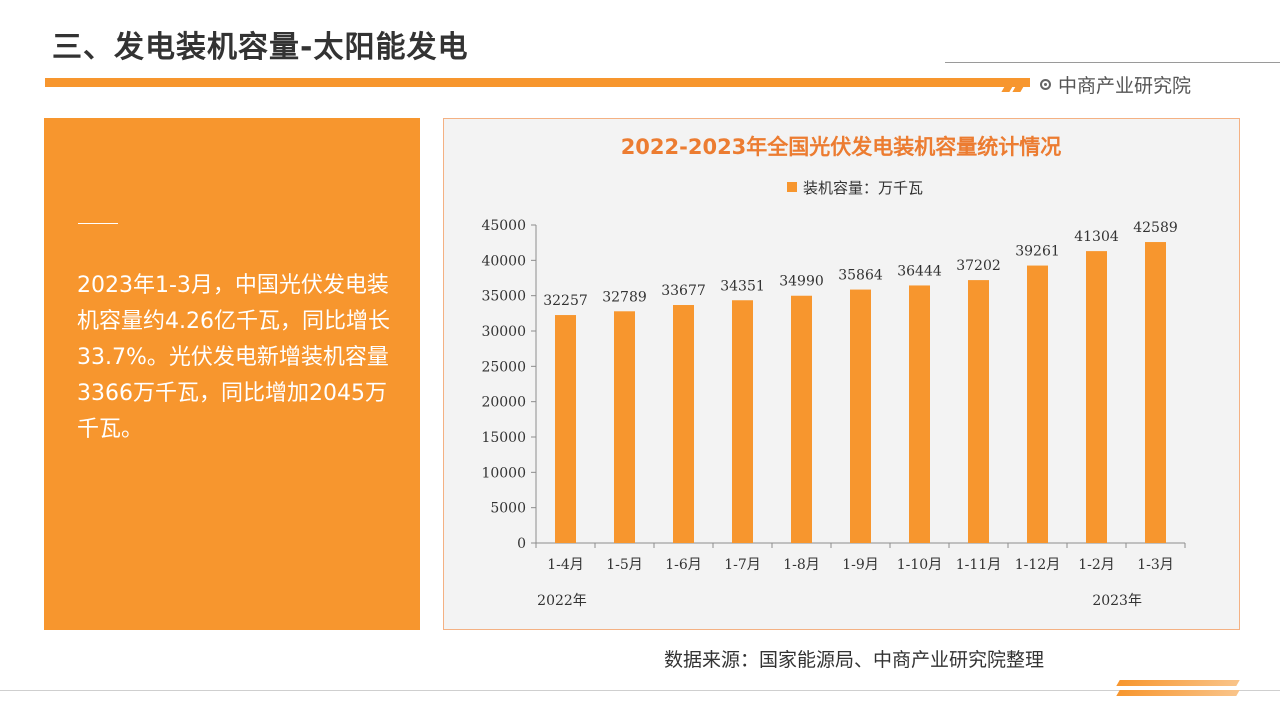 The height and width of the screenshot is (720, 1280). Describe the element at coordinates (841, 147) in the screenshot. I see `chart-title: 2022-2023年全国光伏发电装机容量统计情况` at that location.